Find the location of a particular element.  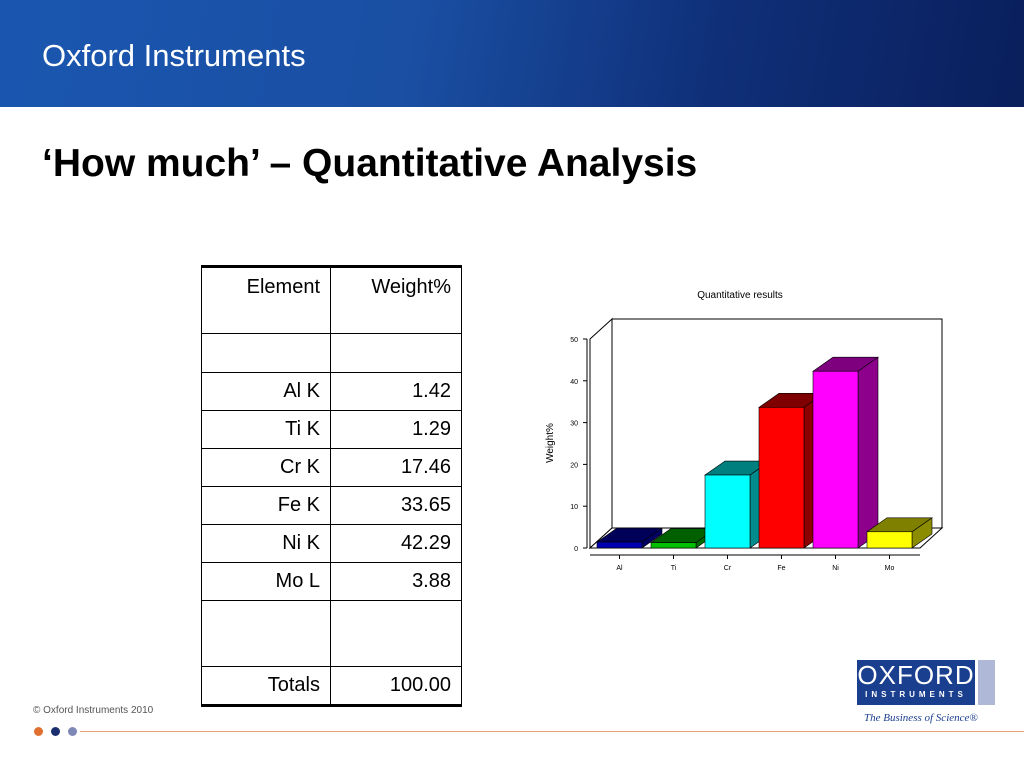

header-title: Oxford Instruments is located at coordinates (174, 55).